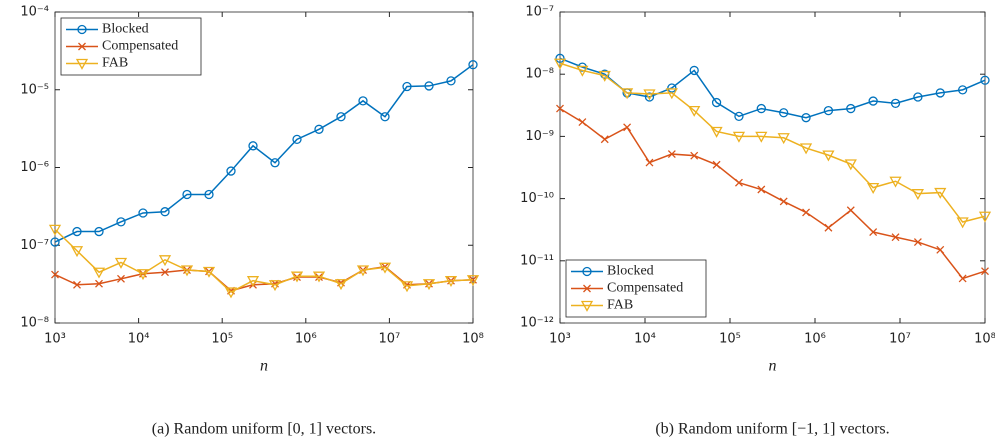 The height and width of the screenshot is (443, 995). I want to click on y-tick-label: 10⁻¹⁰, so click(537, 198).